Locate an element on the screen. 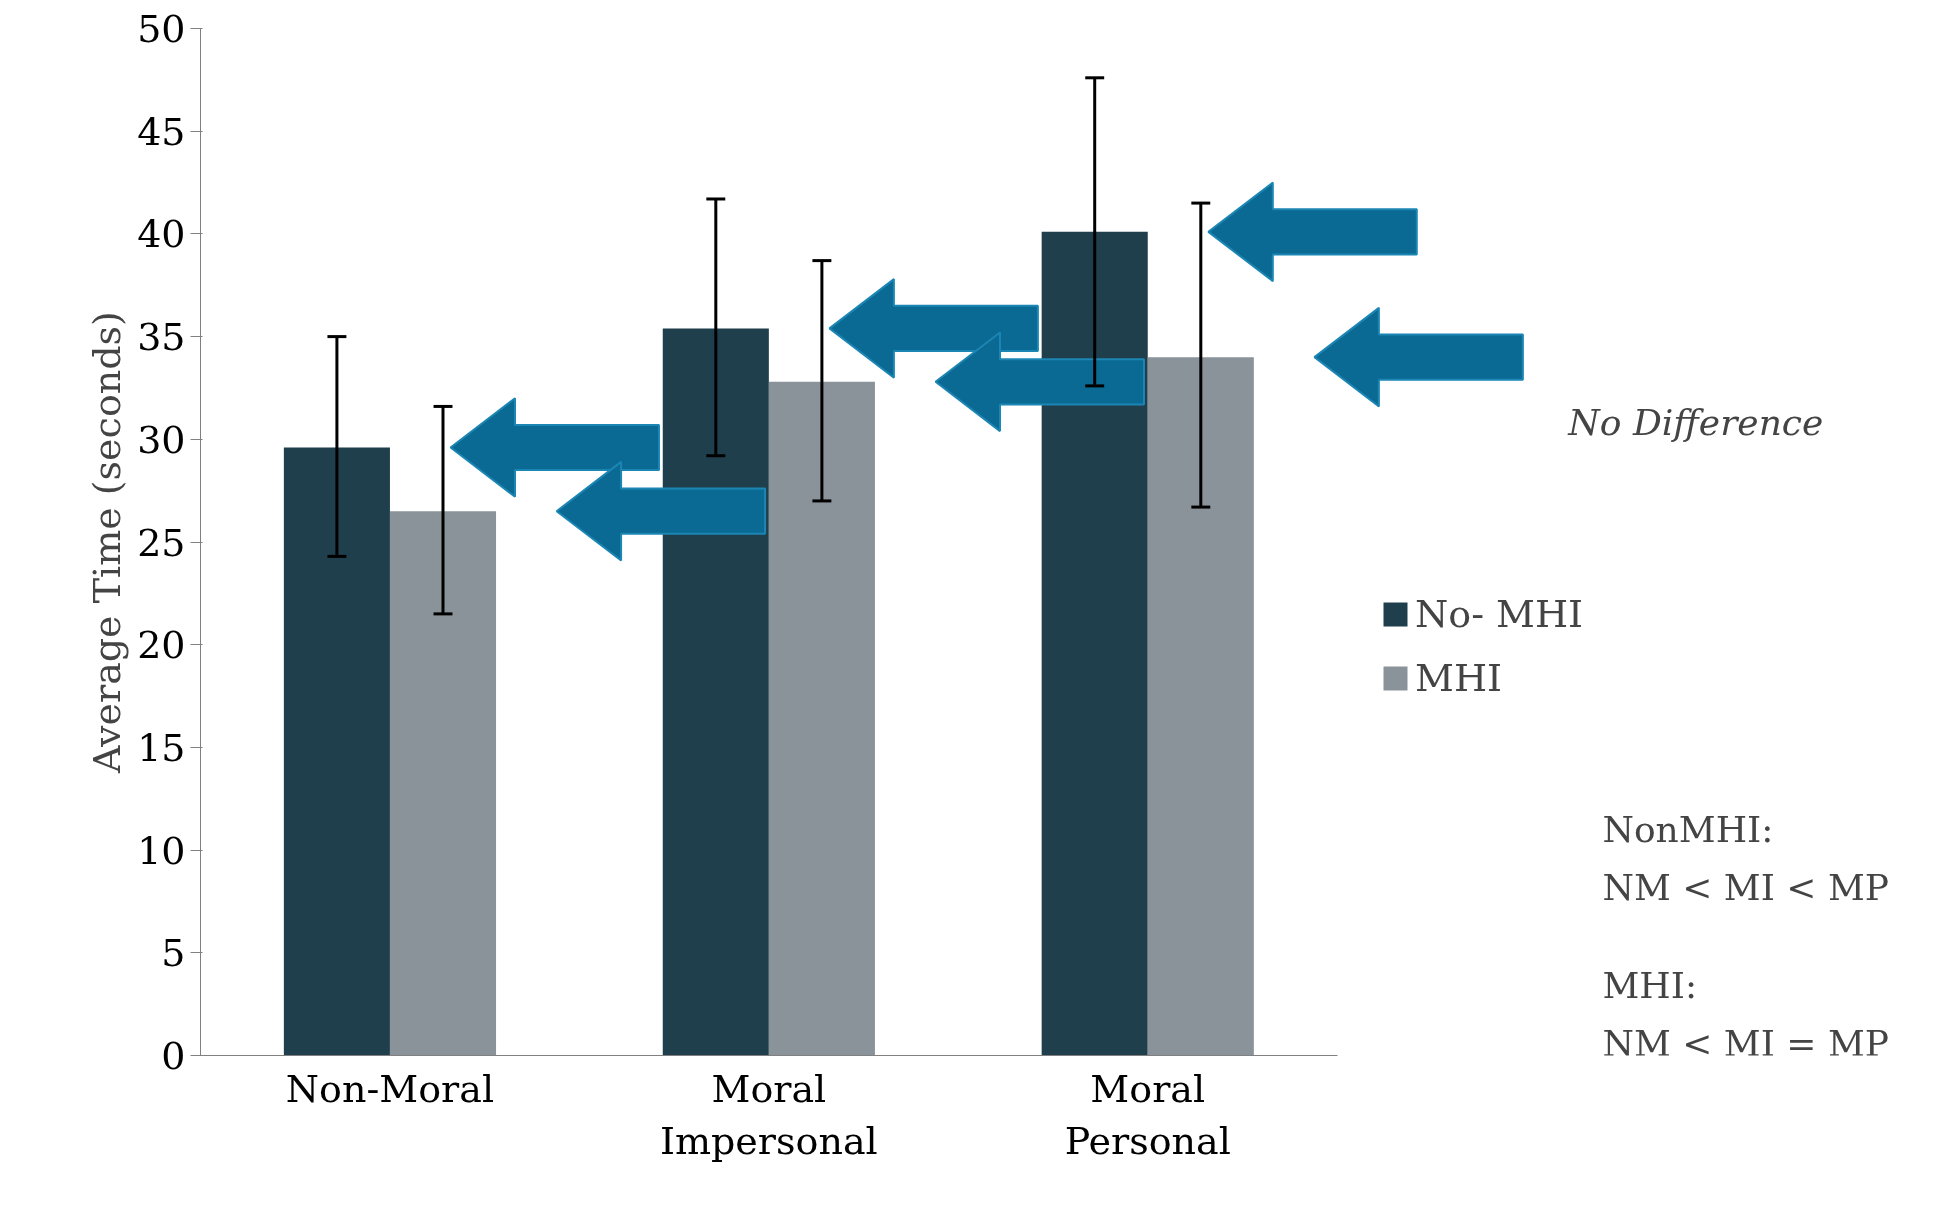  y-tick-label: 35 is located at coordinates (161, 337).